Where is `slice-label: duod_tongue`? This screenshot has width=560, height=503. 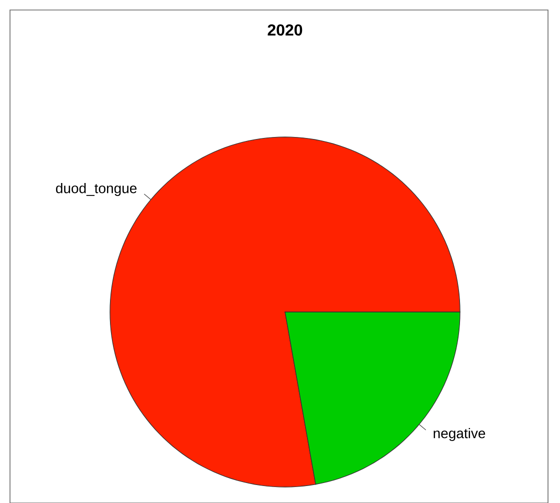
slice-label: duod_tongue is located at coordinates (96, 189).